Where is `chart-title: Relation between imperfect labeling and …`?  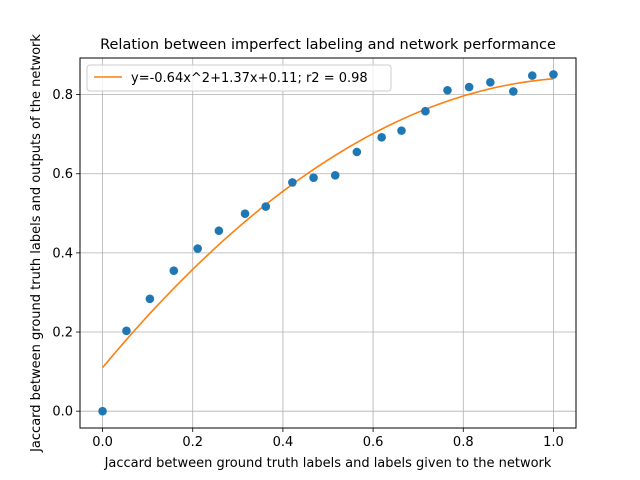 chart-title: Relation between imperfect labeling and … is located at coordinates (328, 45).